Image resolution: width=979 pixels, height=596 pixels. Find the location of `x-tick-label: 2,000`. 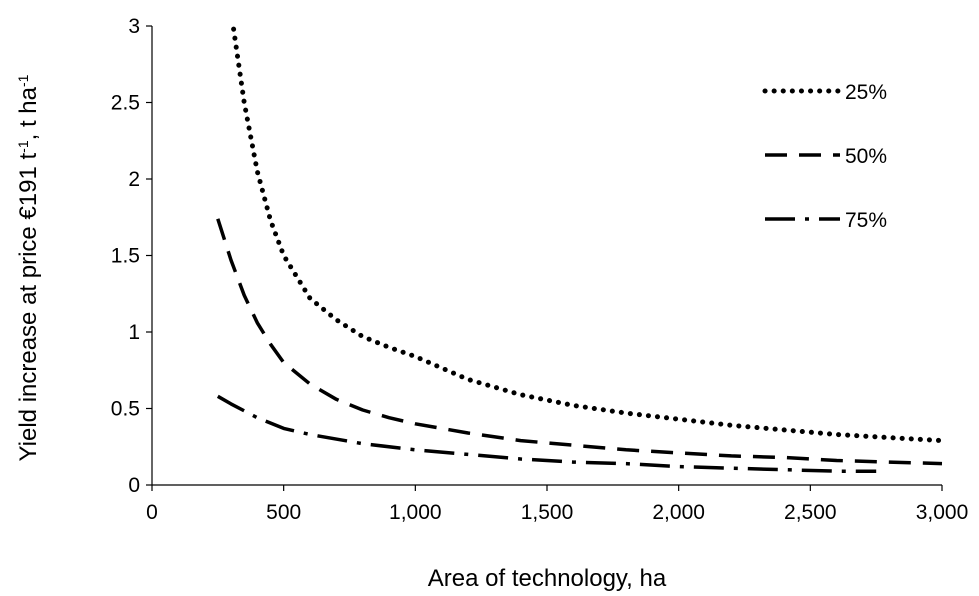

x-tick-label: 2,000 is located at coordinates (678, 512).